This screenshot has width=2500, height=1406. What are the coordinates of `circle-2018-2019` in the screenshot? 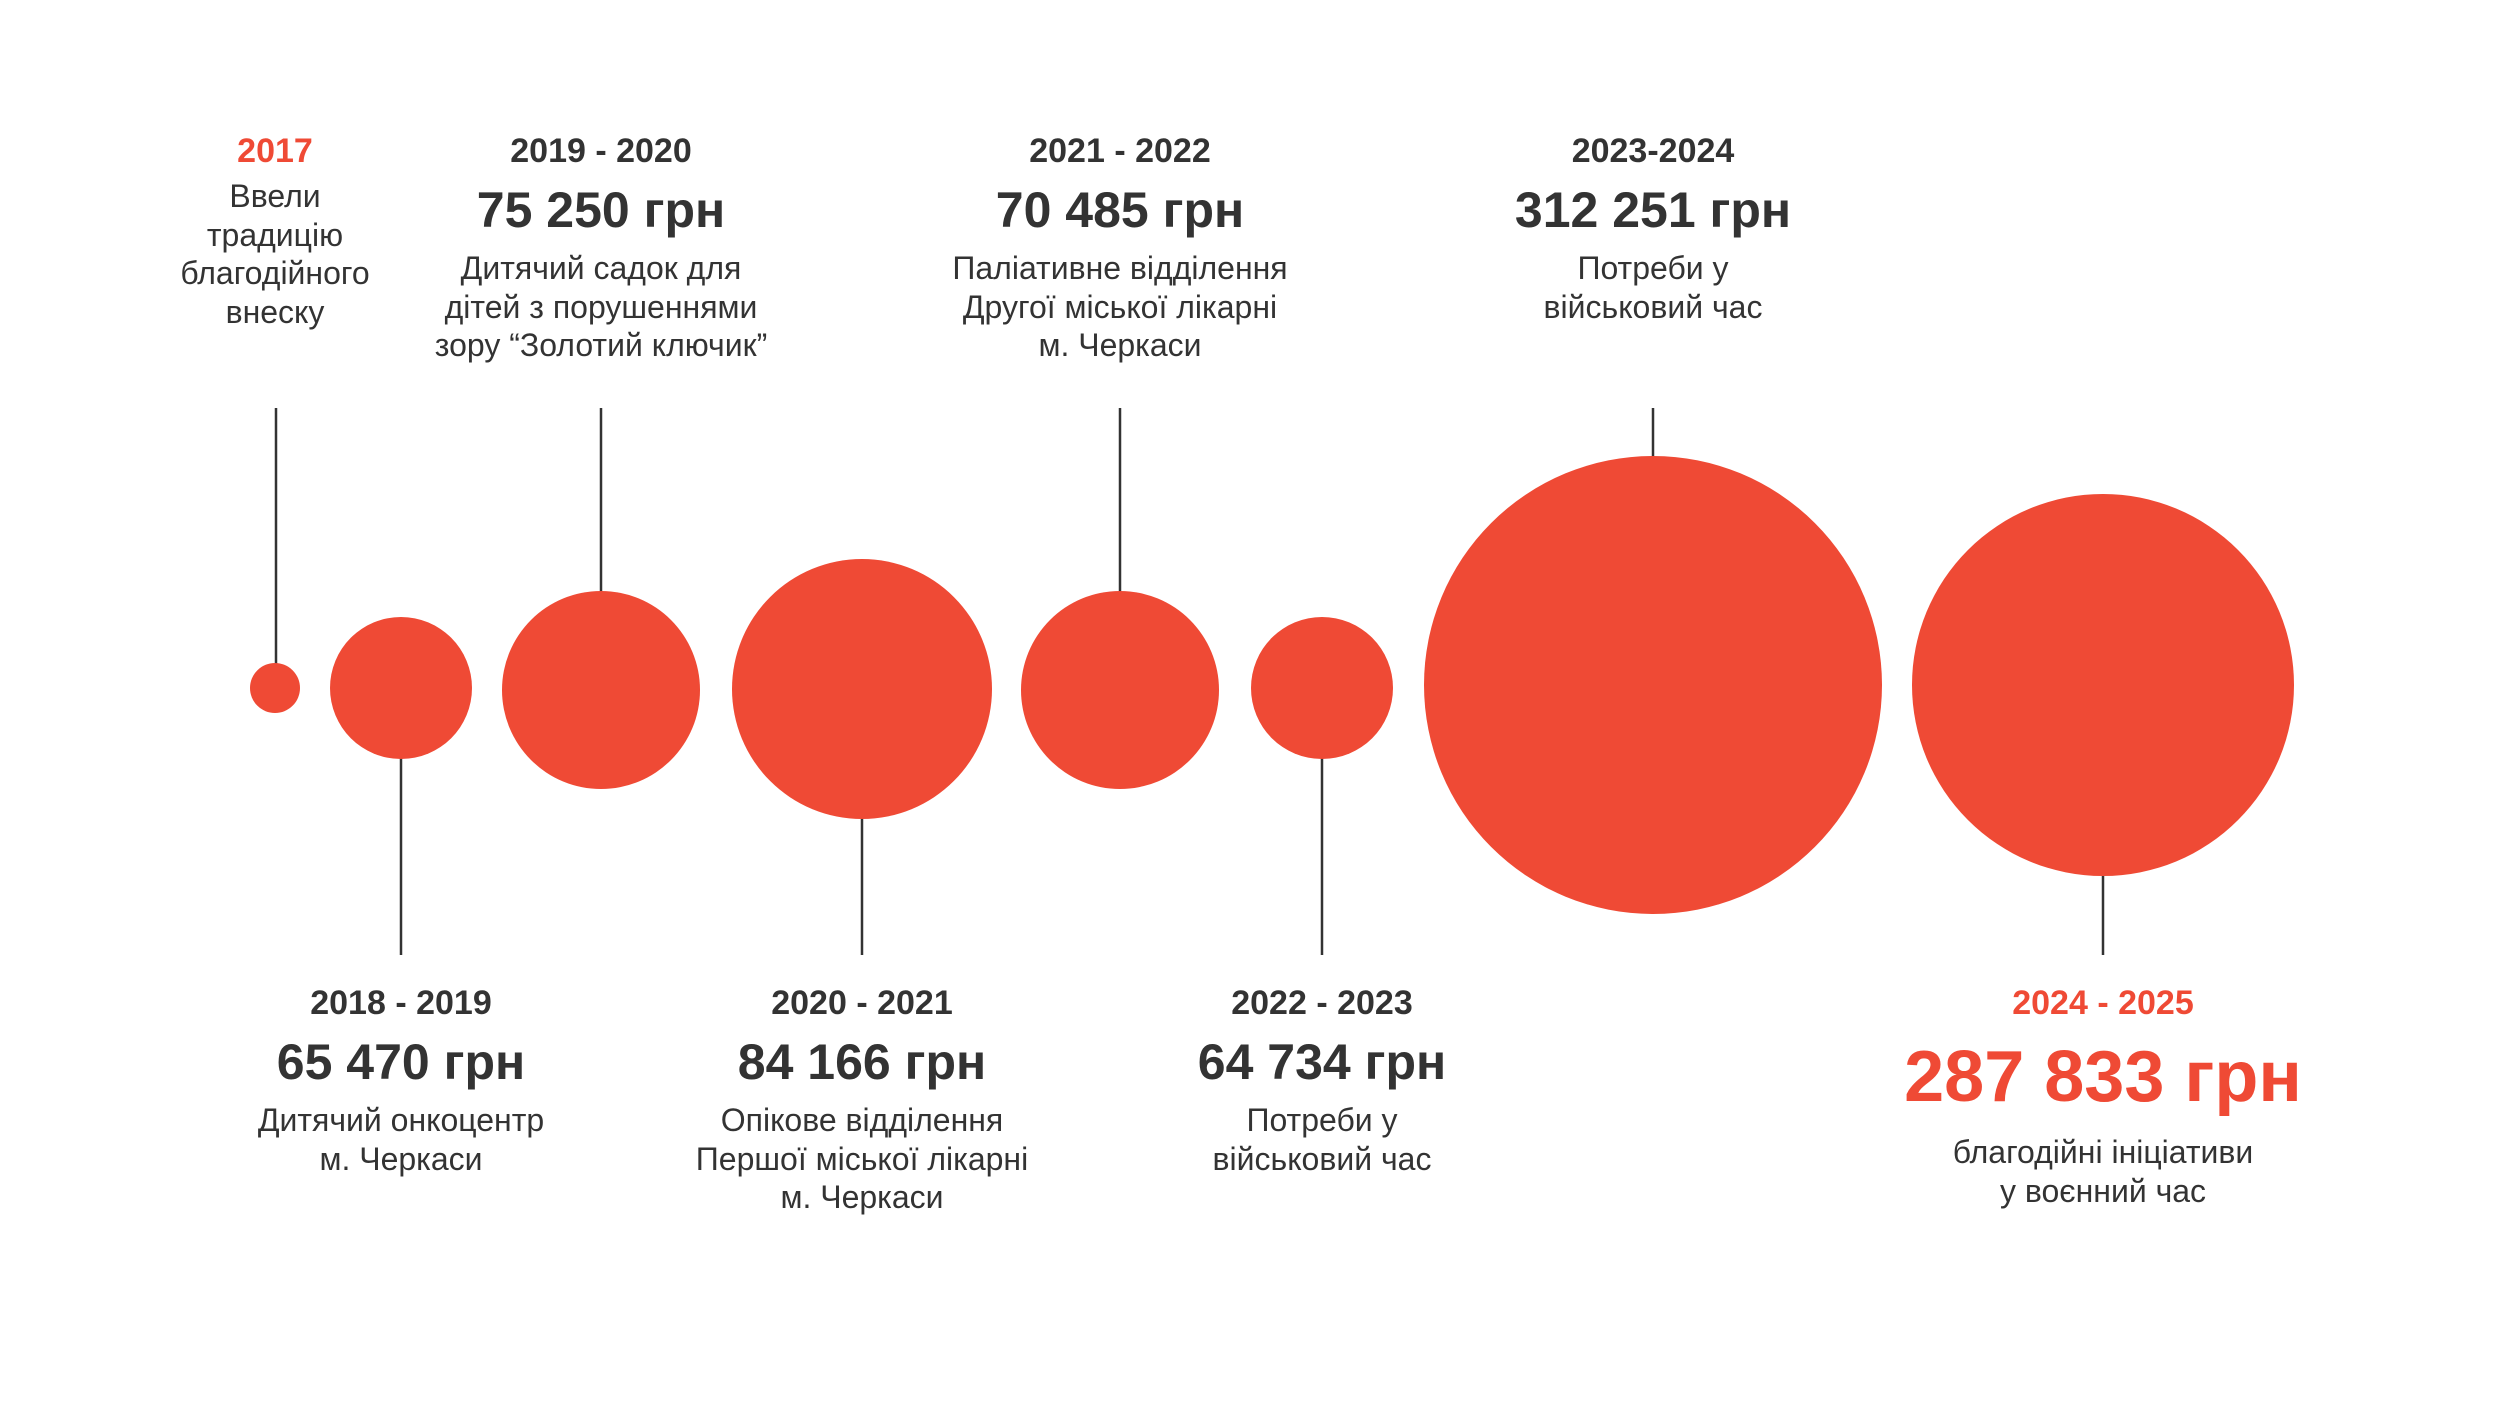 It's located at (401, 688).